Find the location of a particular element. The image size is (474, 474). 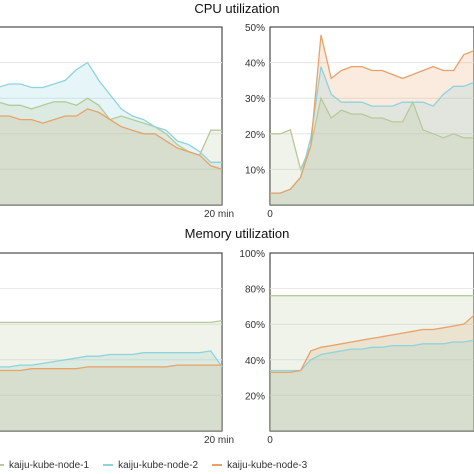

legend-label-node-1: kaiju-kube-node-1 is located at coordinates (49, 465).